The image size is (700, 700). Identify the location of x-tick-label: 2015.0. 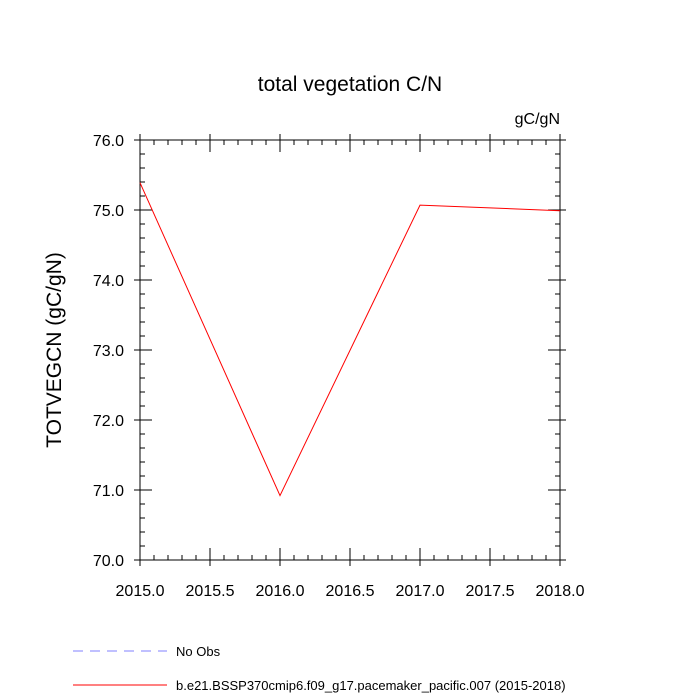
(140, 591).